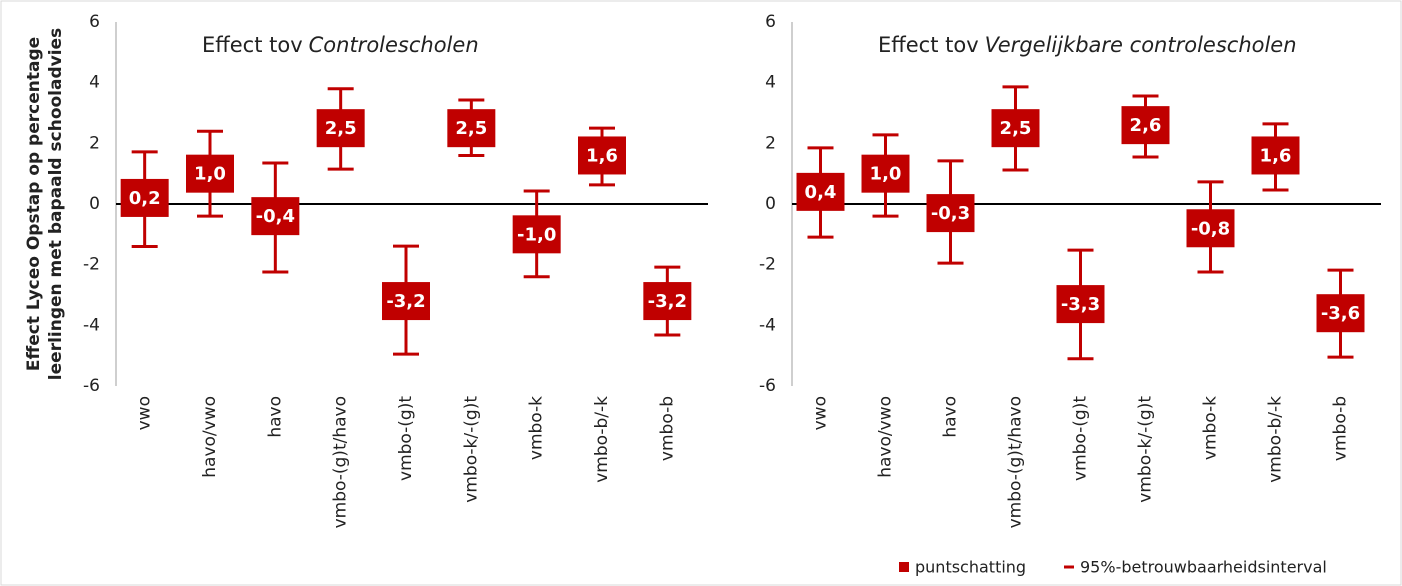  I want to click on value-label: 0,2, so click(145, 198).